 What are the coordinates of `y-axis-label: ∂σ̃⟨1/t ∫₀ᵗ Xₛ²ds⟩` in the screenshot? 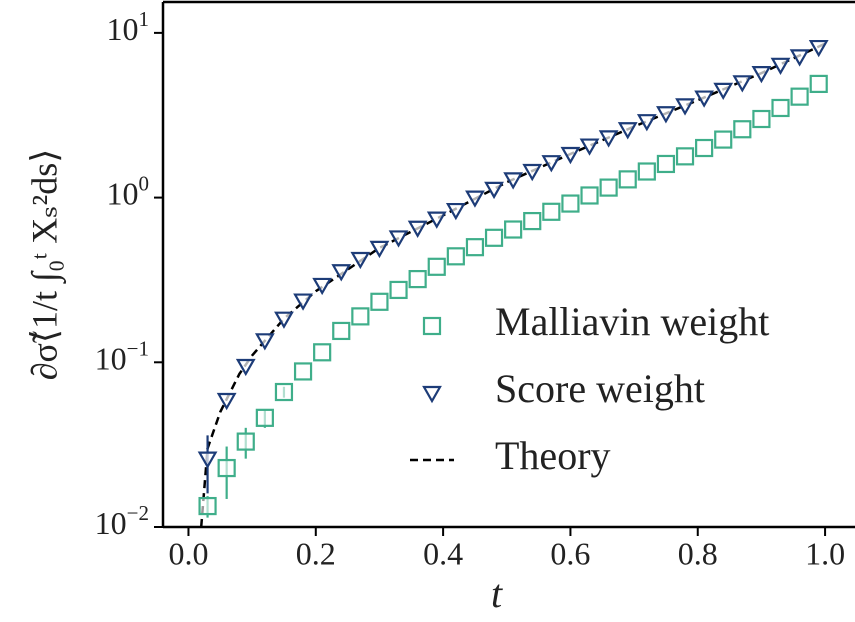 It's located at (45, 265).